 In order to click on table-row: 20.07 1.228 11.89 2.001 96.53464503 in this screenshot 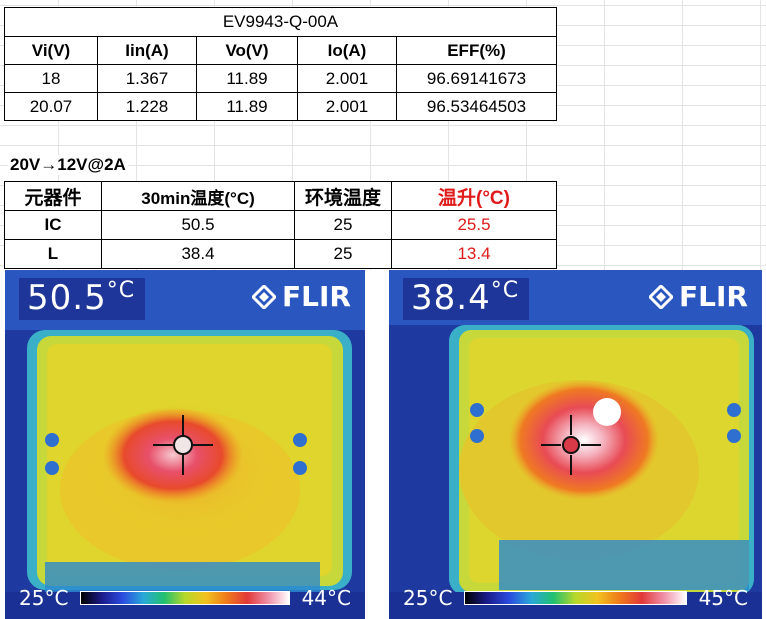, I will do `click(280, 106)`.